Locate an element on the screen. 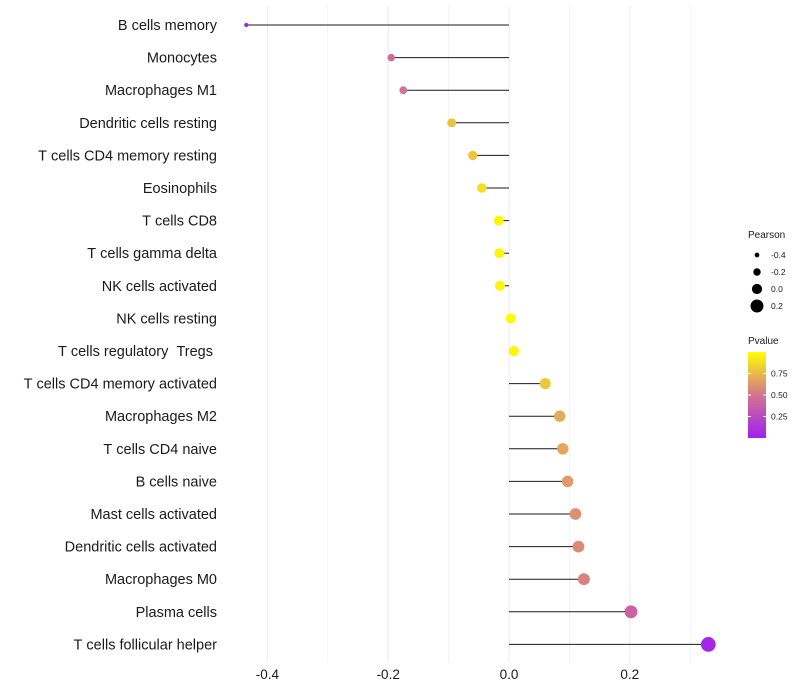 The height and width of the screenshot is (700, 800). category-label: Plasma cells is located at coordinates (176, 613).